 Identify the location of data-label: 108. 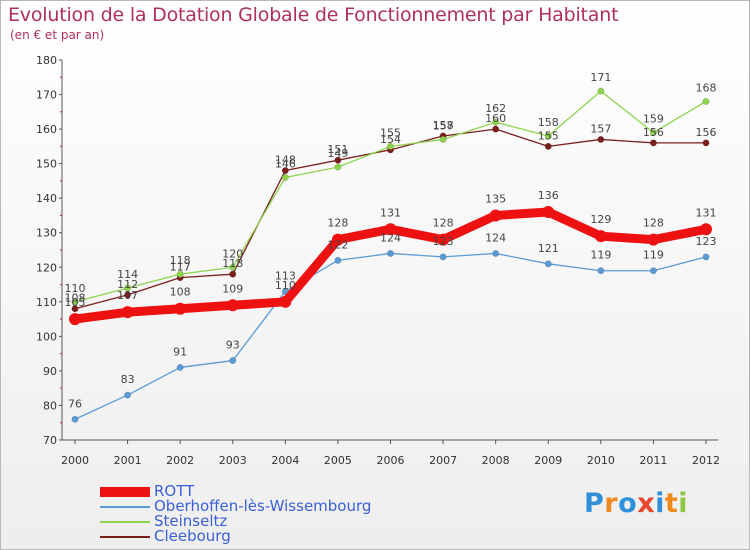
(75, 298).